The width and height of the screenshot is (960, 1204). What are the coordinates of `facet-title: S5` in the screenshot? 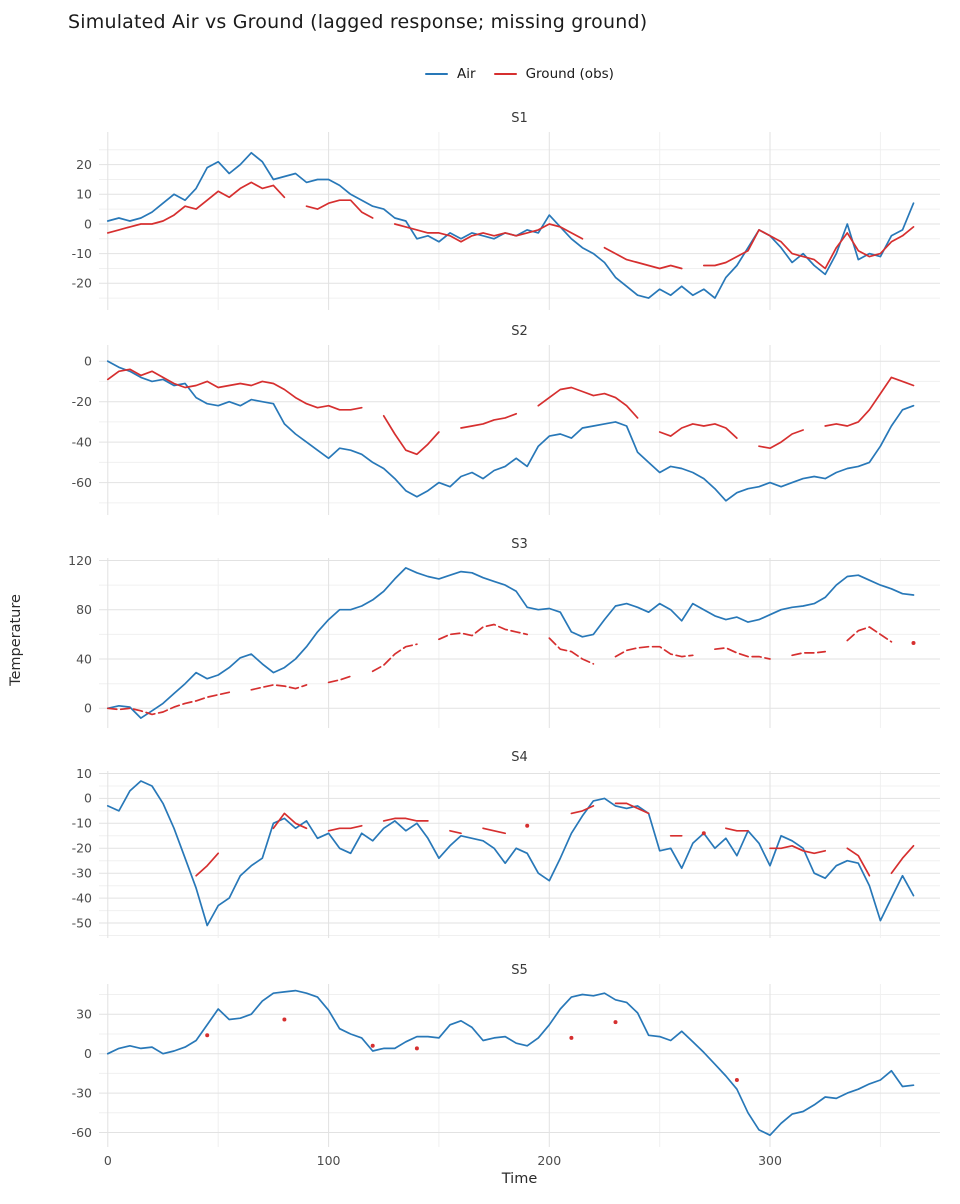 It's located at (519, 970).